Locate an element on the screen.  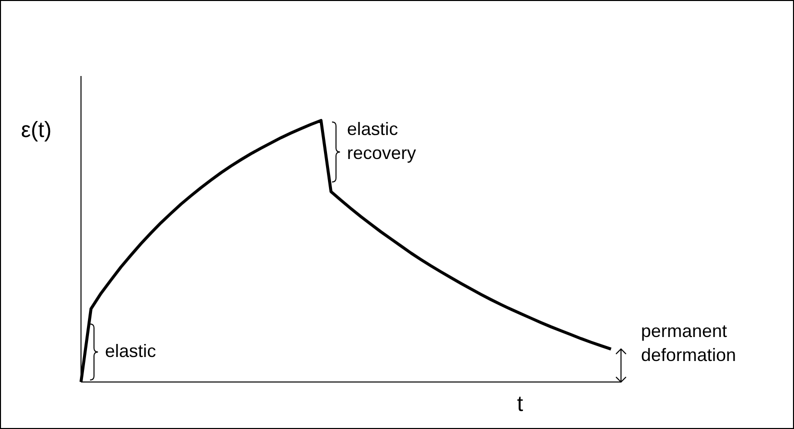
y-axis-title: ε(t) is located at coordinates (36, 130).